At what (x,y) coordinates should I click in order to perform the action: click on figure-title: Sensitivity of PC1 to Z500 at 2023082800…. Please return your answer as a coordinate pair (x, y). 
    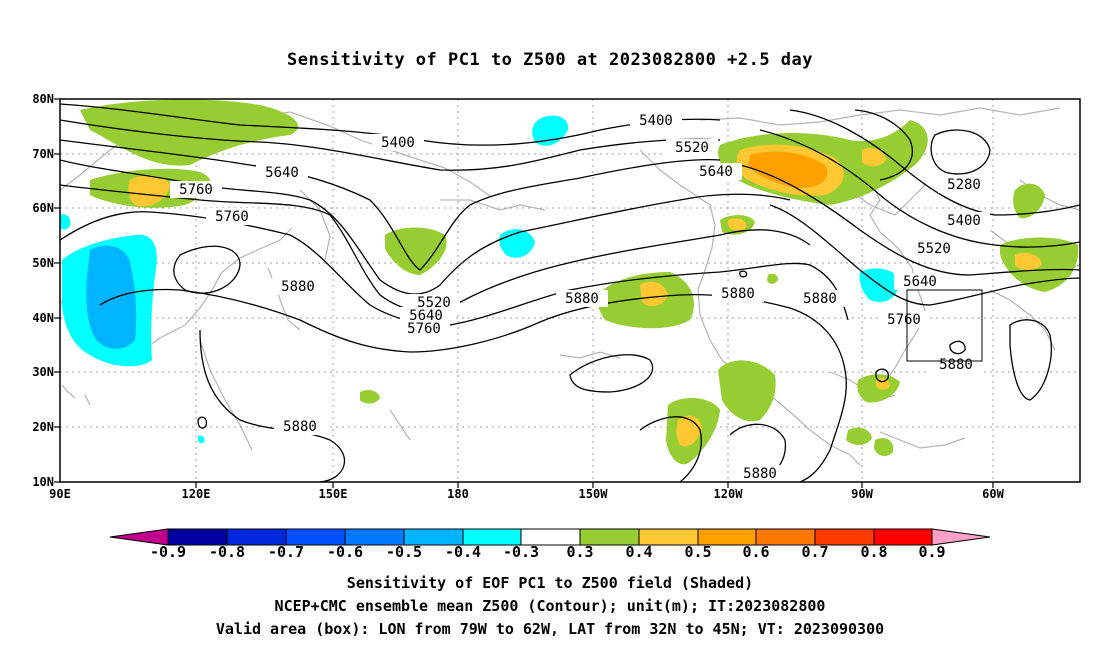
    Looking at the image, I should click on (549, 60).